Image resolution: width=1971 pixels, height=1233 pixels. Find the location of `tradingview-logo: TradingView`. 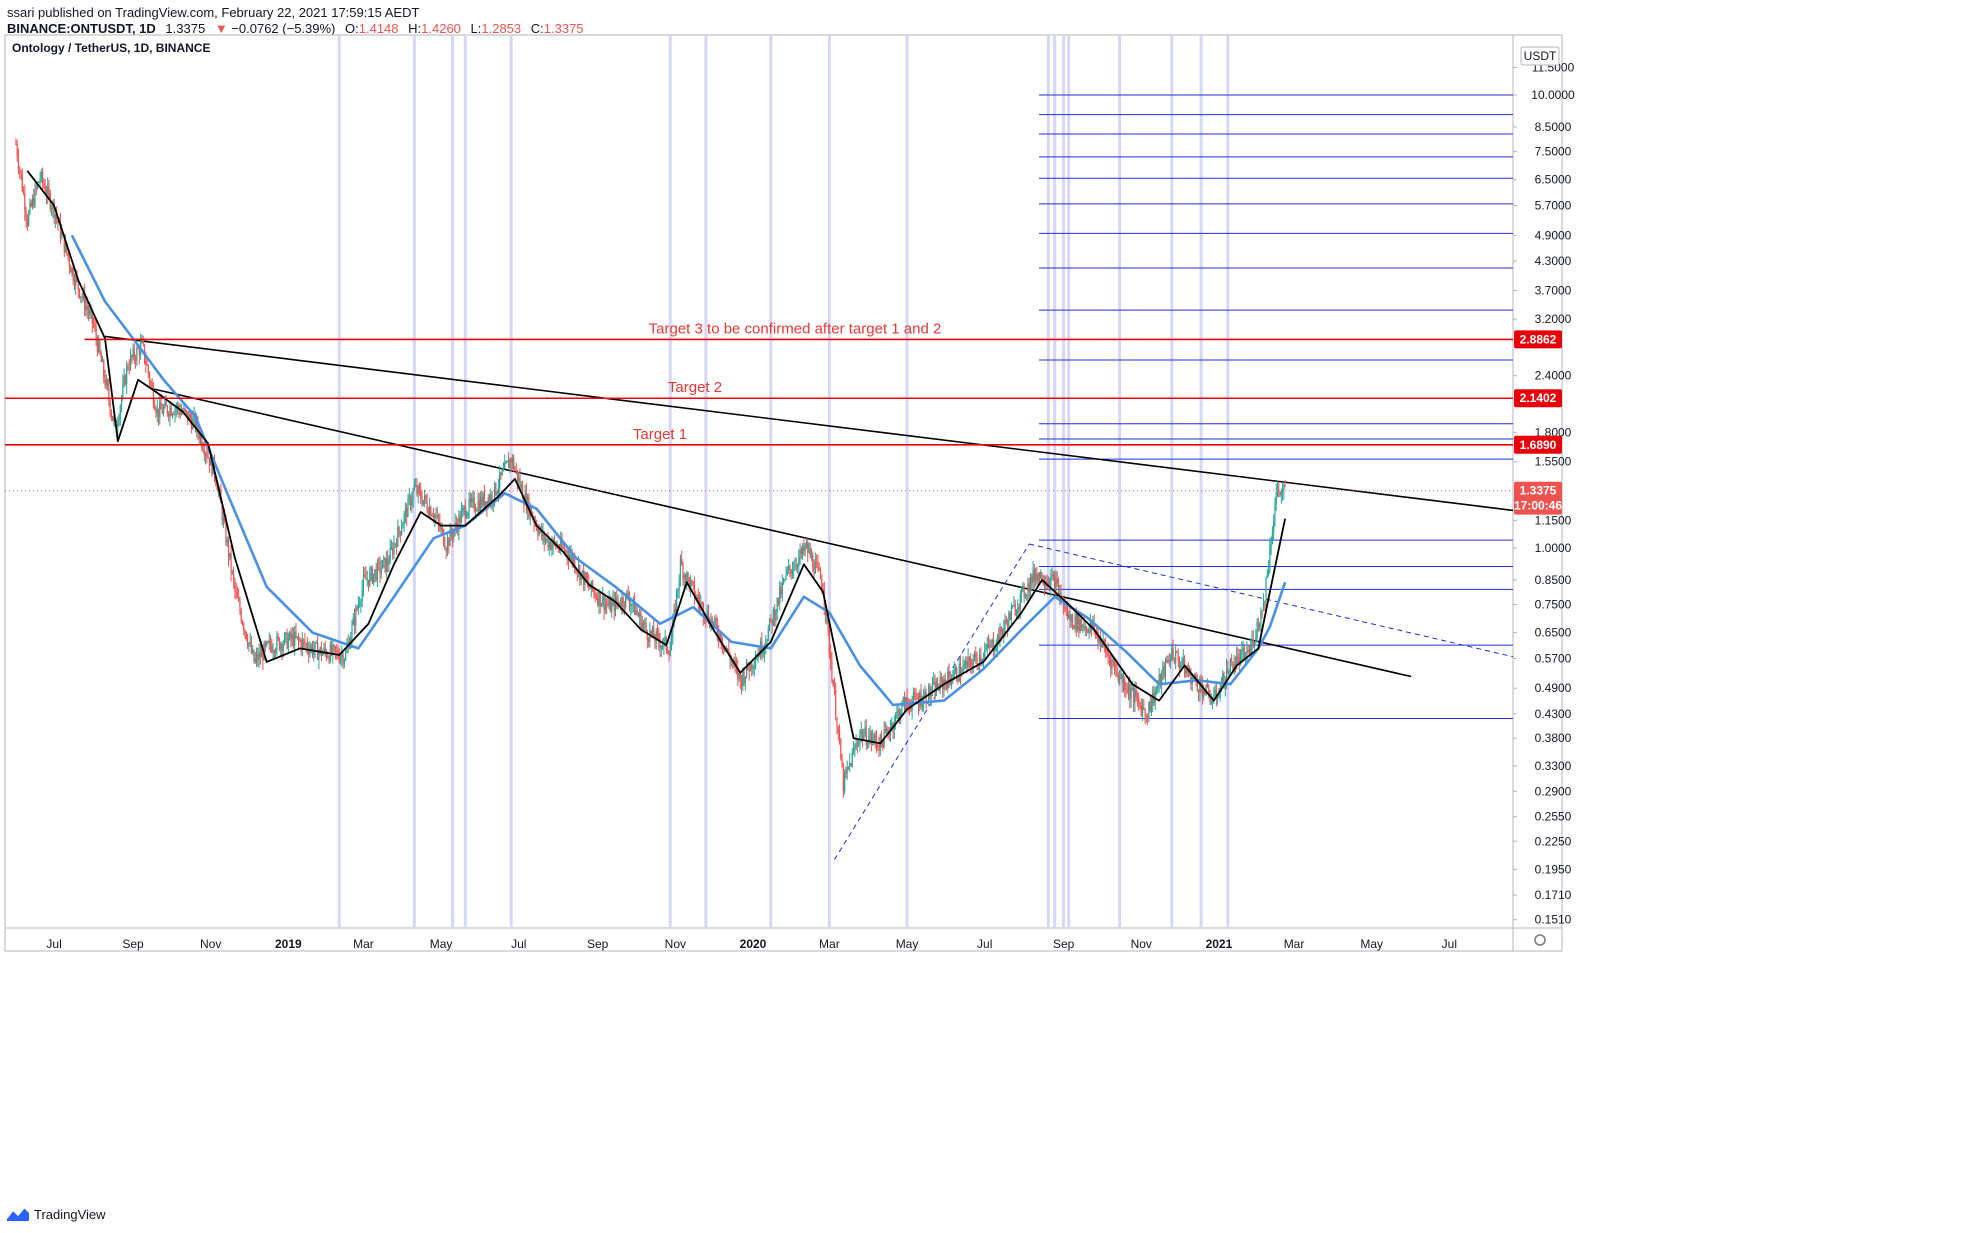

tradingview-logo: TradingView is located at coordinates (56, 1214).